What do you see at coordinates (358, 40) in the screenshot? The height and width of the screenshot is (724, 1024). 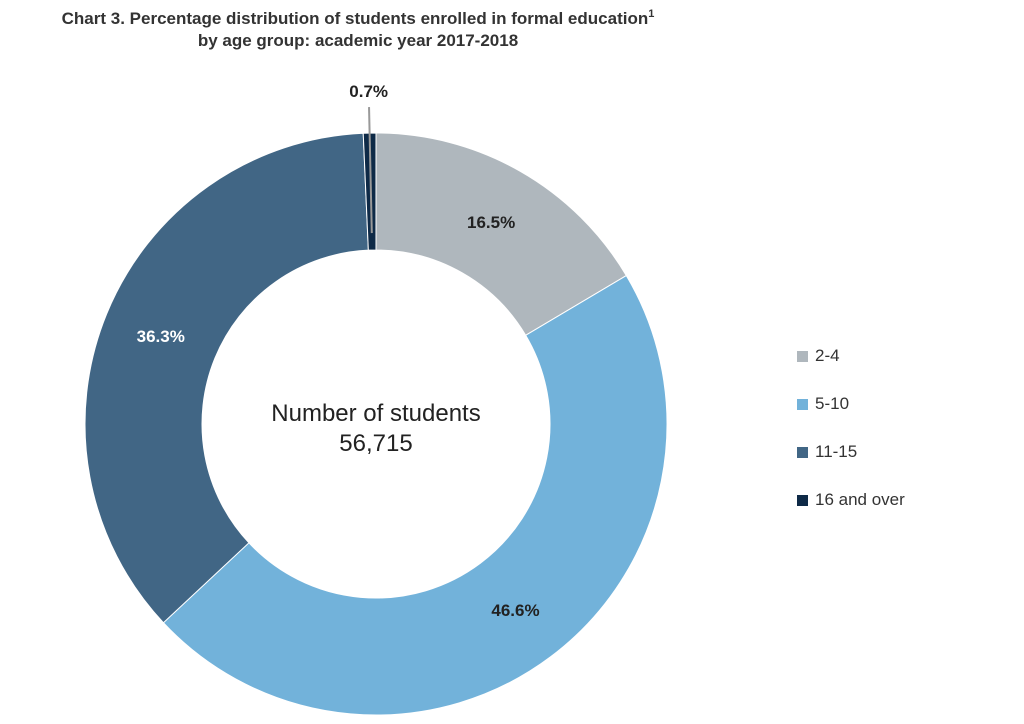 I see `chart-title-line2: by age group: academic year 2017-2018` at bounding box center [358, 40].